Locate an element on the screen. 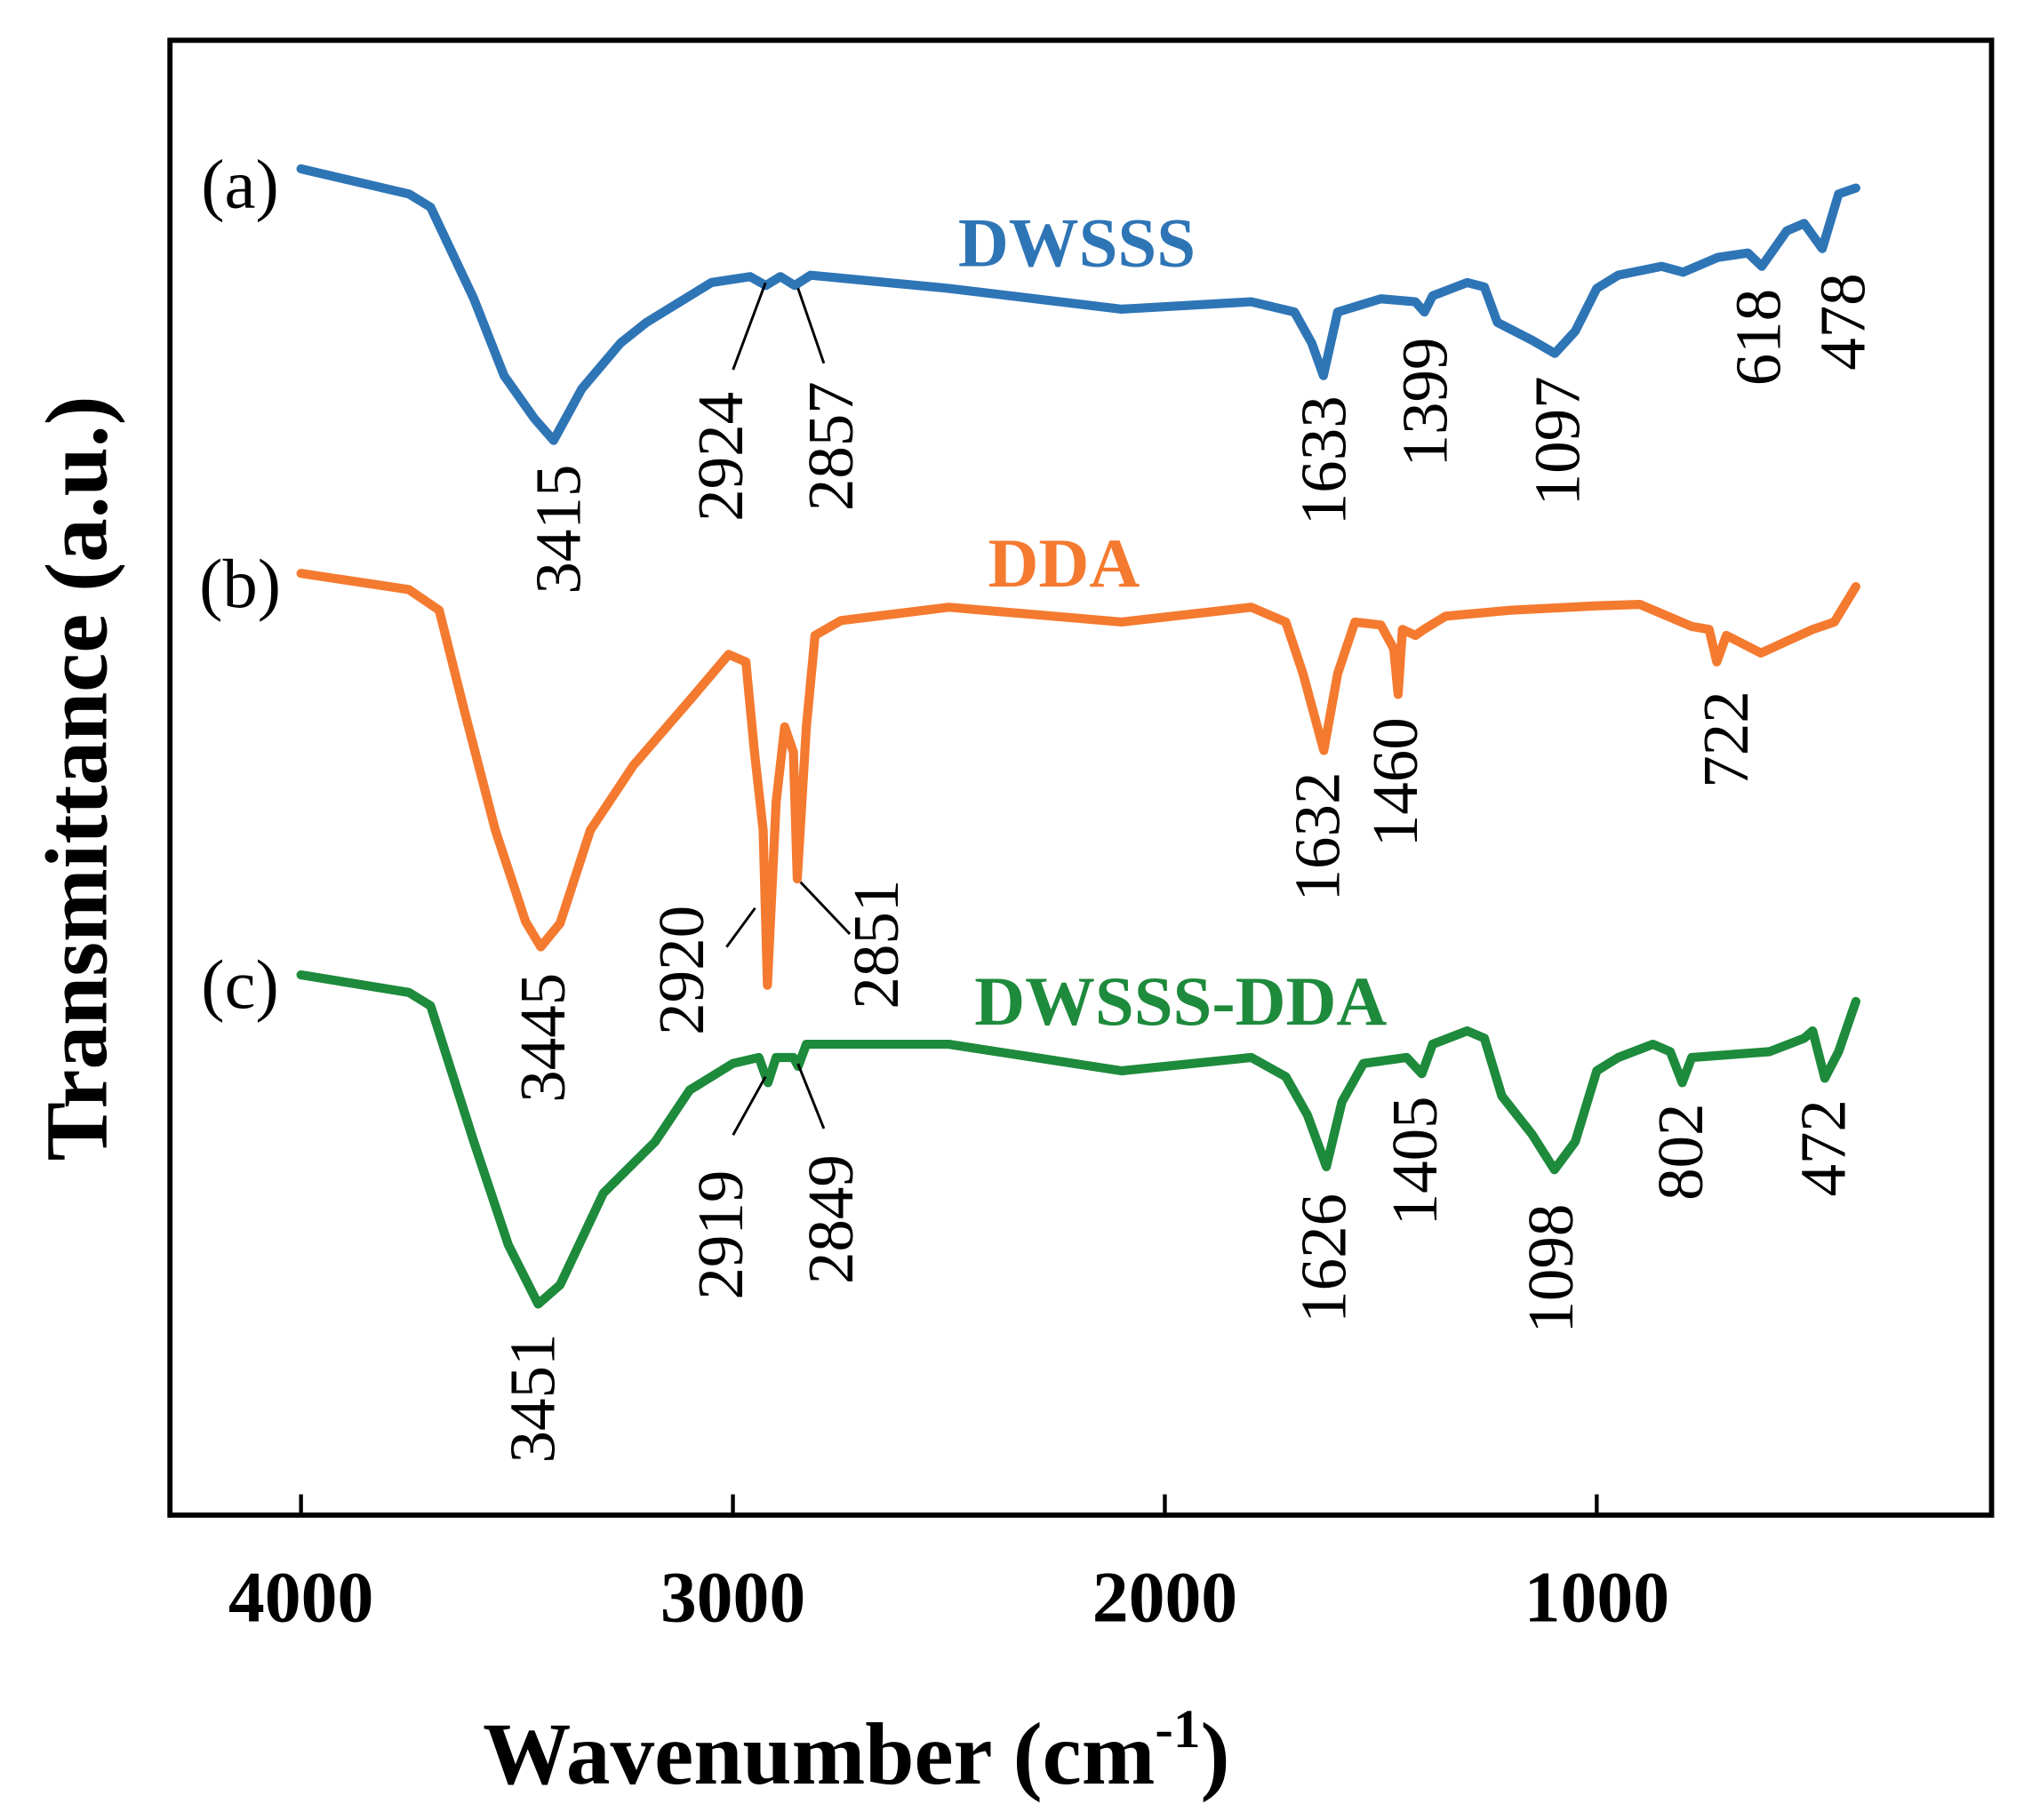 The image size is (2024, 1820). series-name-label: DDA is located at coordinates (1064, 564).